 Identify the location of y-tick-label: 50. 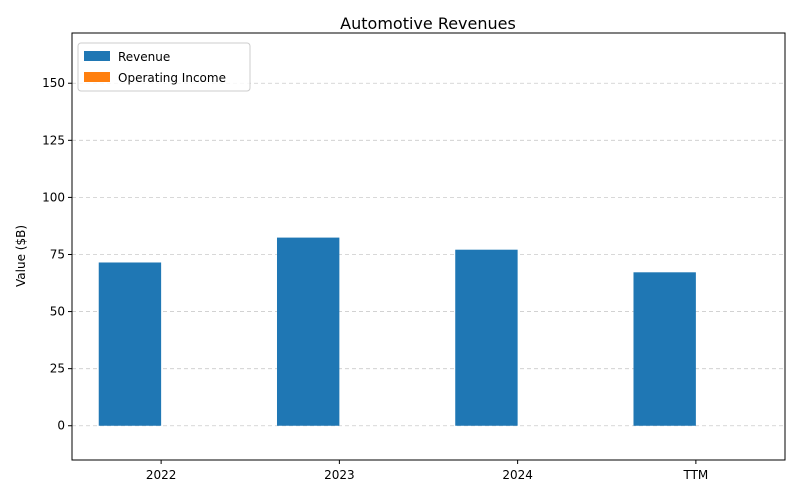
(57, 312).